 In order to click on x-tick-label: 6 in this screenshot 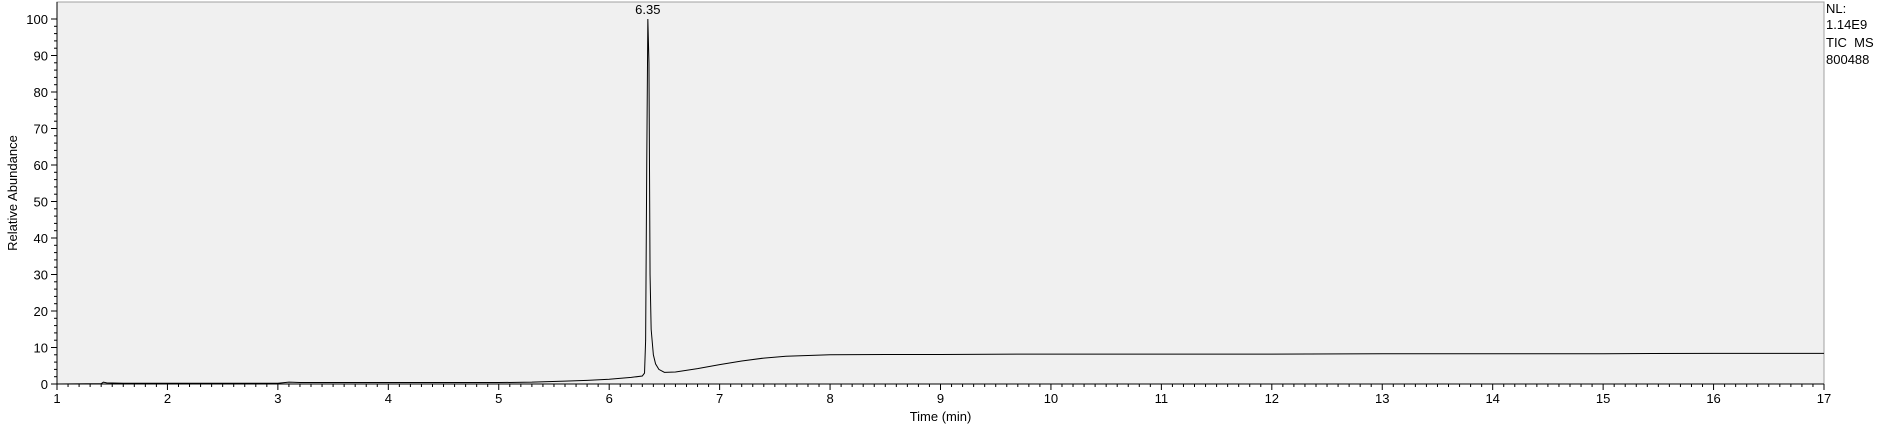, I will do `click(609, 398)`.